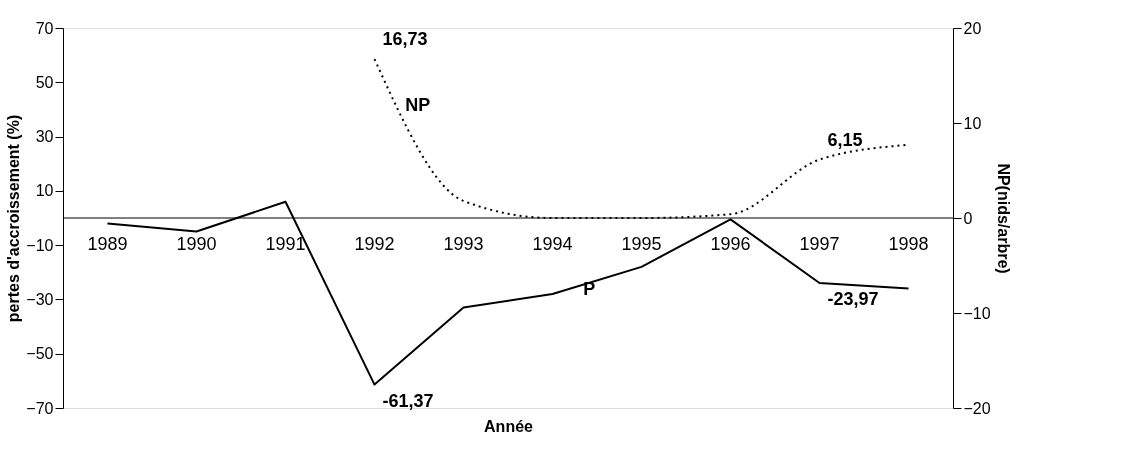  Describe the element at coordinates (509, 426) in the screenshot. I see `x-axis-title: Année` at that location.